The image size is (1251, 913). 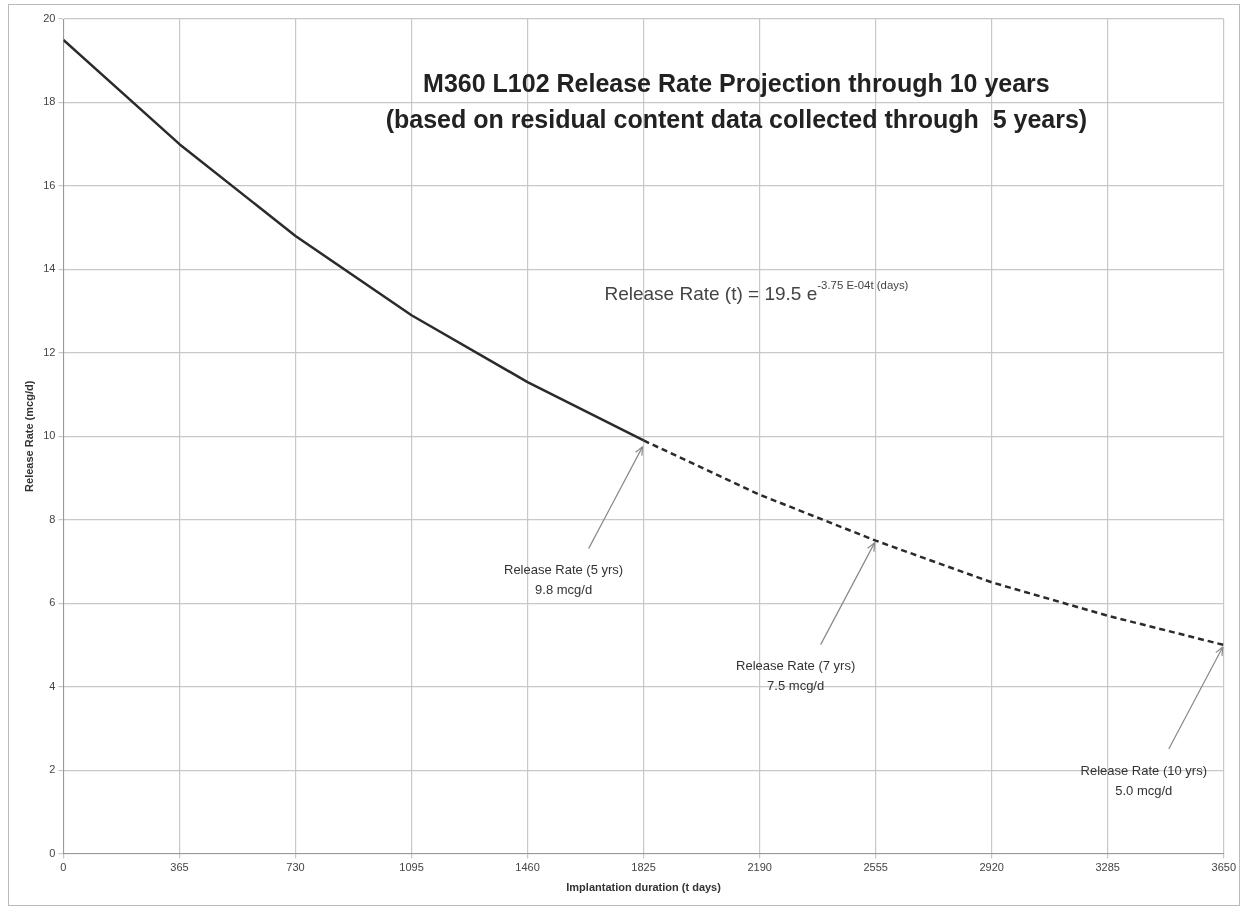 I want to click on y-tick-label: 2, so click(x=52, y=769).